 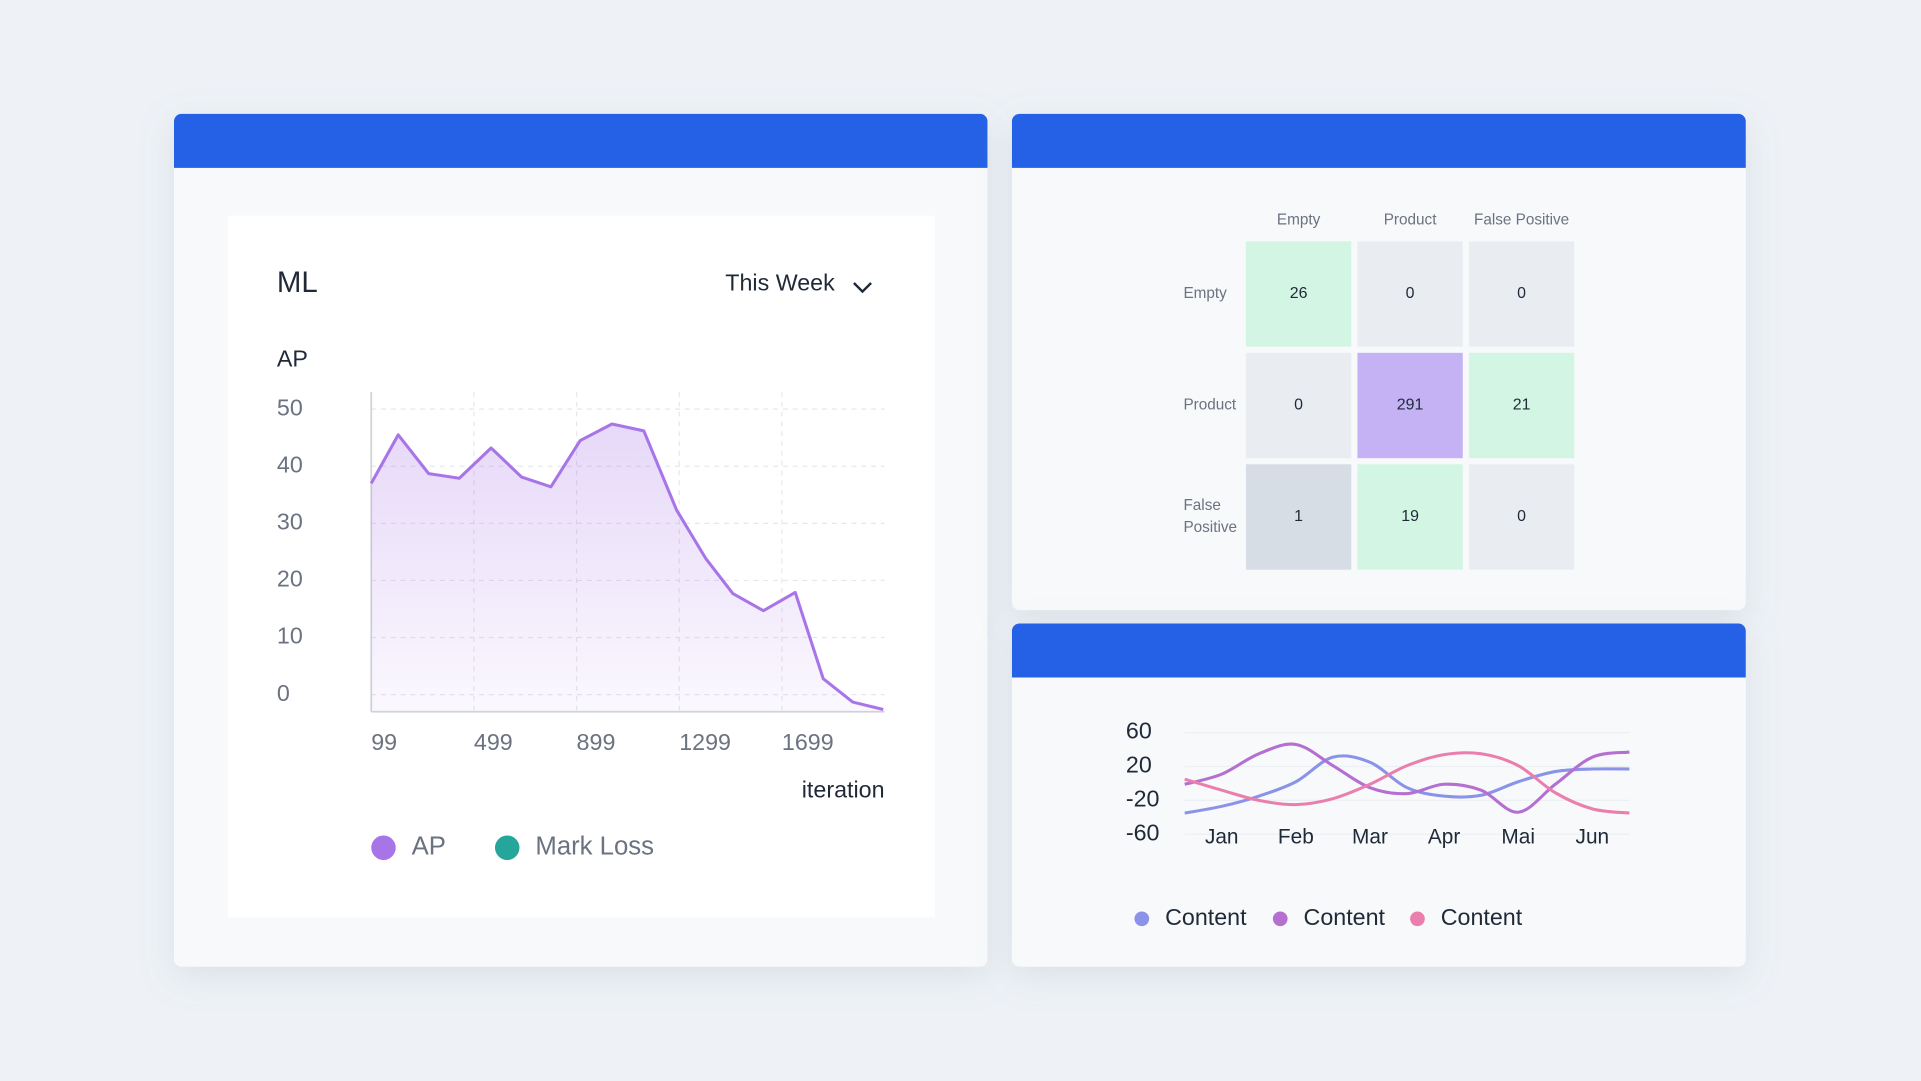 I want to click on x-tick-label: Jun, so click(x=1593, y=836).